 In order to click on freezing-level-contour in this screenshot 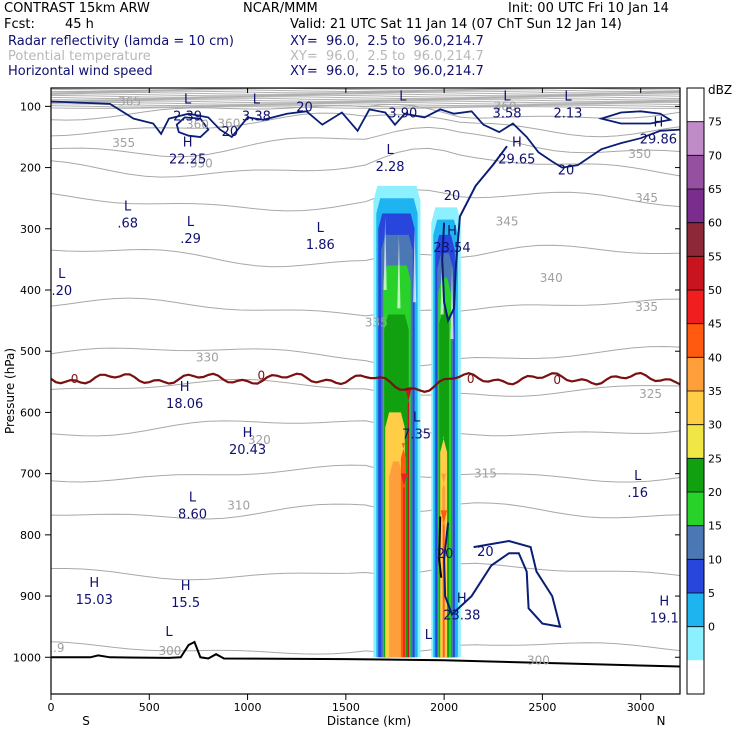, I will do `click(365, 382)`.